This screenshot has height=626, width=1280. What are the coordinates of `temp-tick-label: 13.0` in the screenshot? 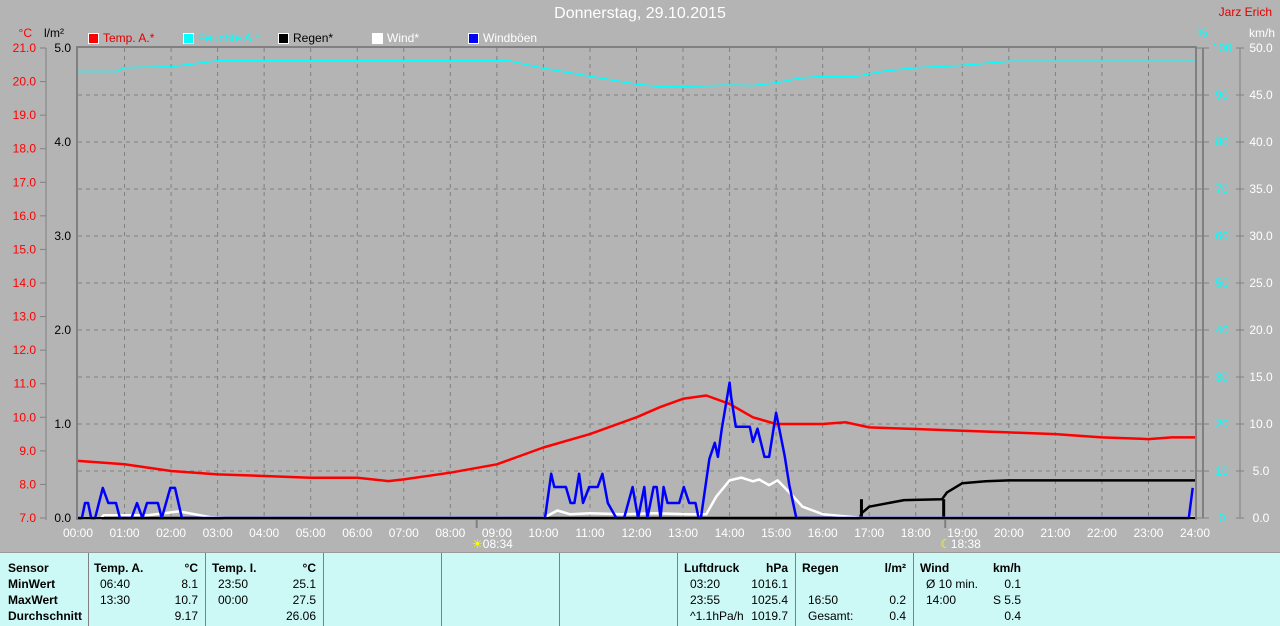 It's located at (25, 317).